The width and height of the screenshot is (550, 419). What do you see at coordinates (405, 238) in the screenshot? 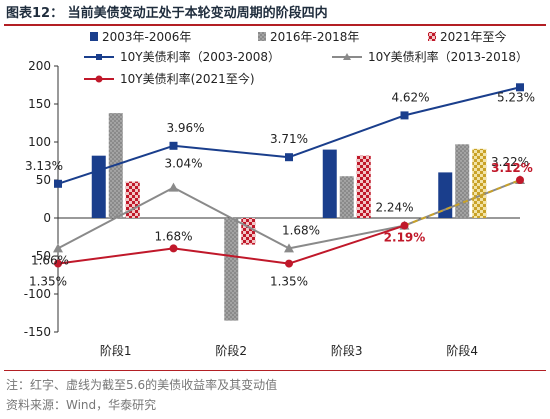
I see `data-label: 2.19%` at bounding box center [405, 238].